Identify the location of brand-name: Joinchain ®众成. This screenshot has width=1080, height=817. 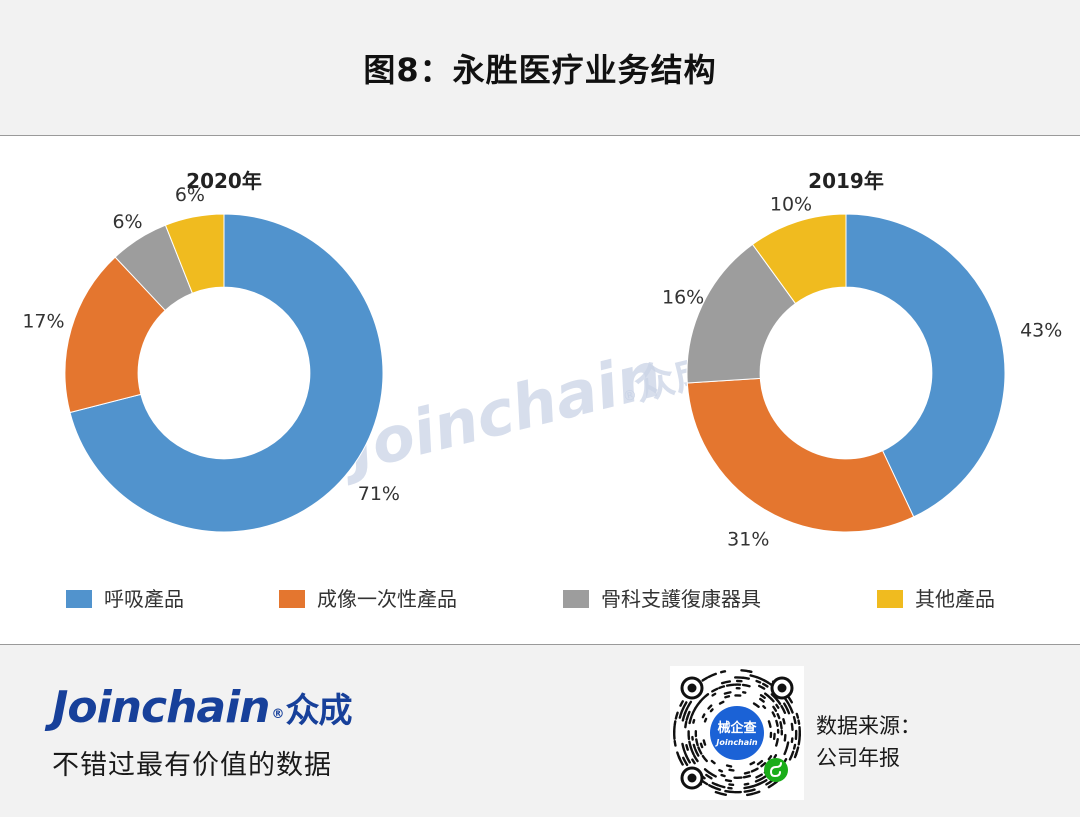
(202, 707).